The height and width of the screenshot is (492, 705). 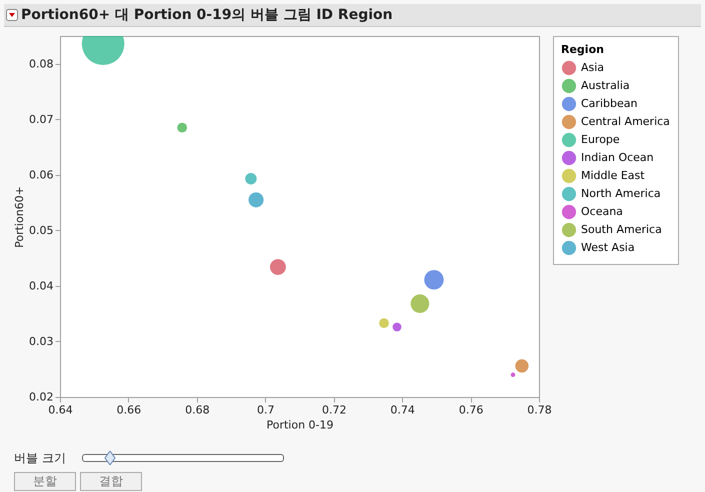 I want to click on legend-title: Region, so click(x=582, y=49).